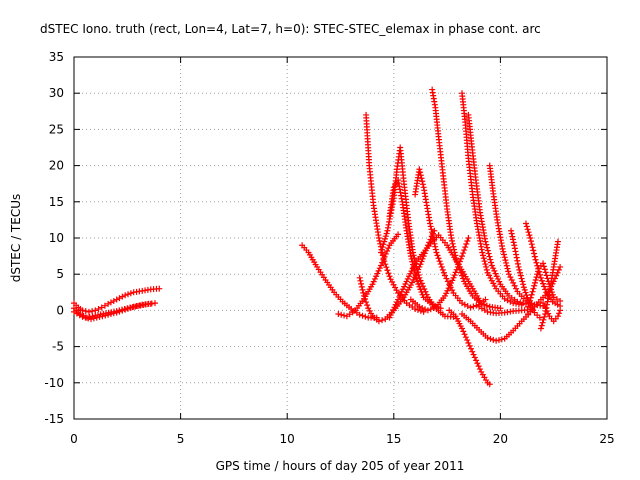 This screenshot has width=640, height=480. What do you see at coordinates (393, 439) in the screenshot?
I see `x-tick-label-3: 15` at bounding box center [393, 439].